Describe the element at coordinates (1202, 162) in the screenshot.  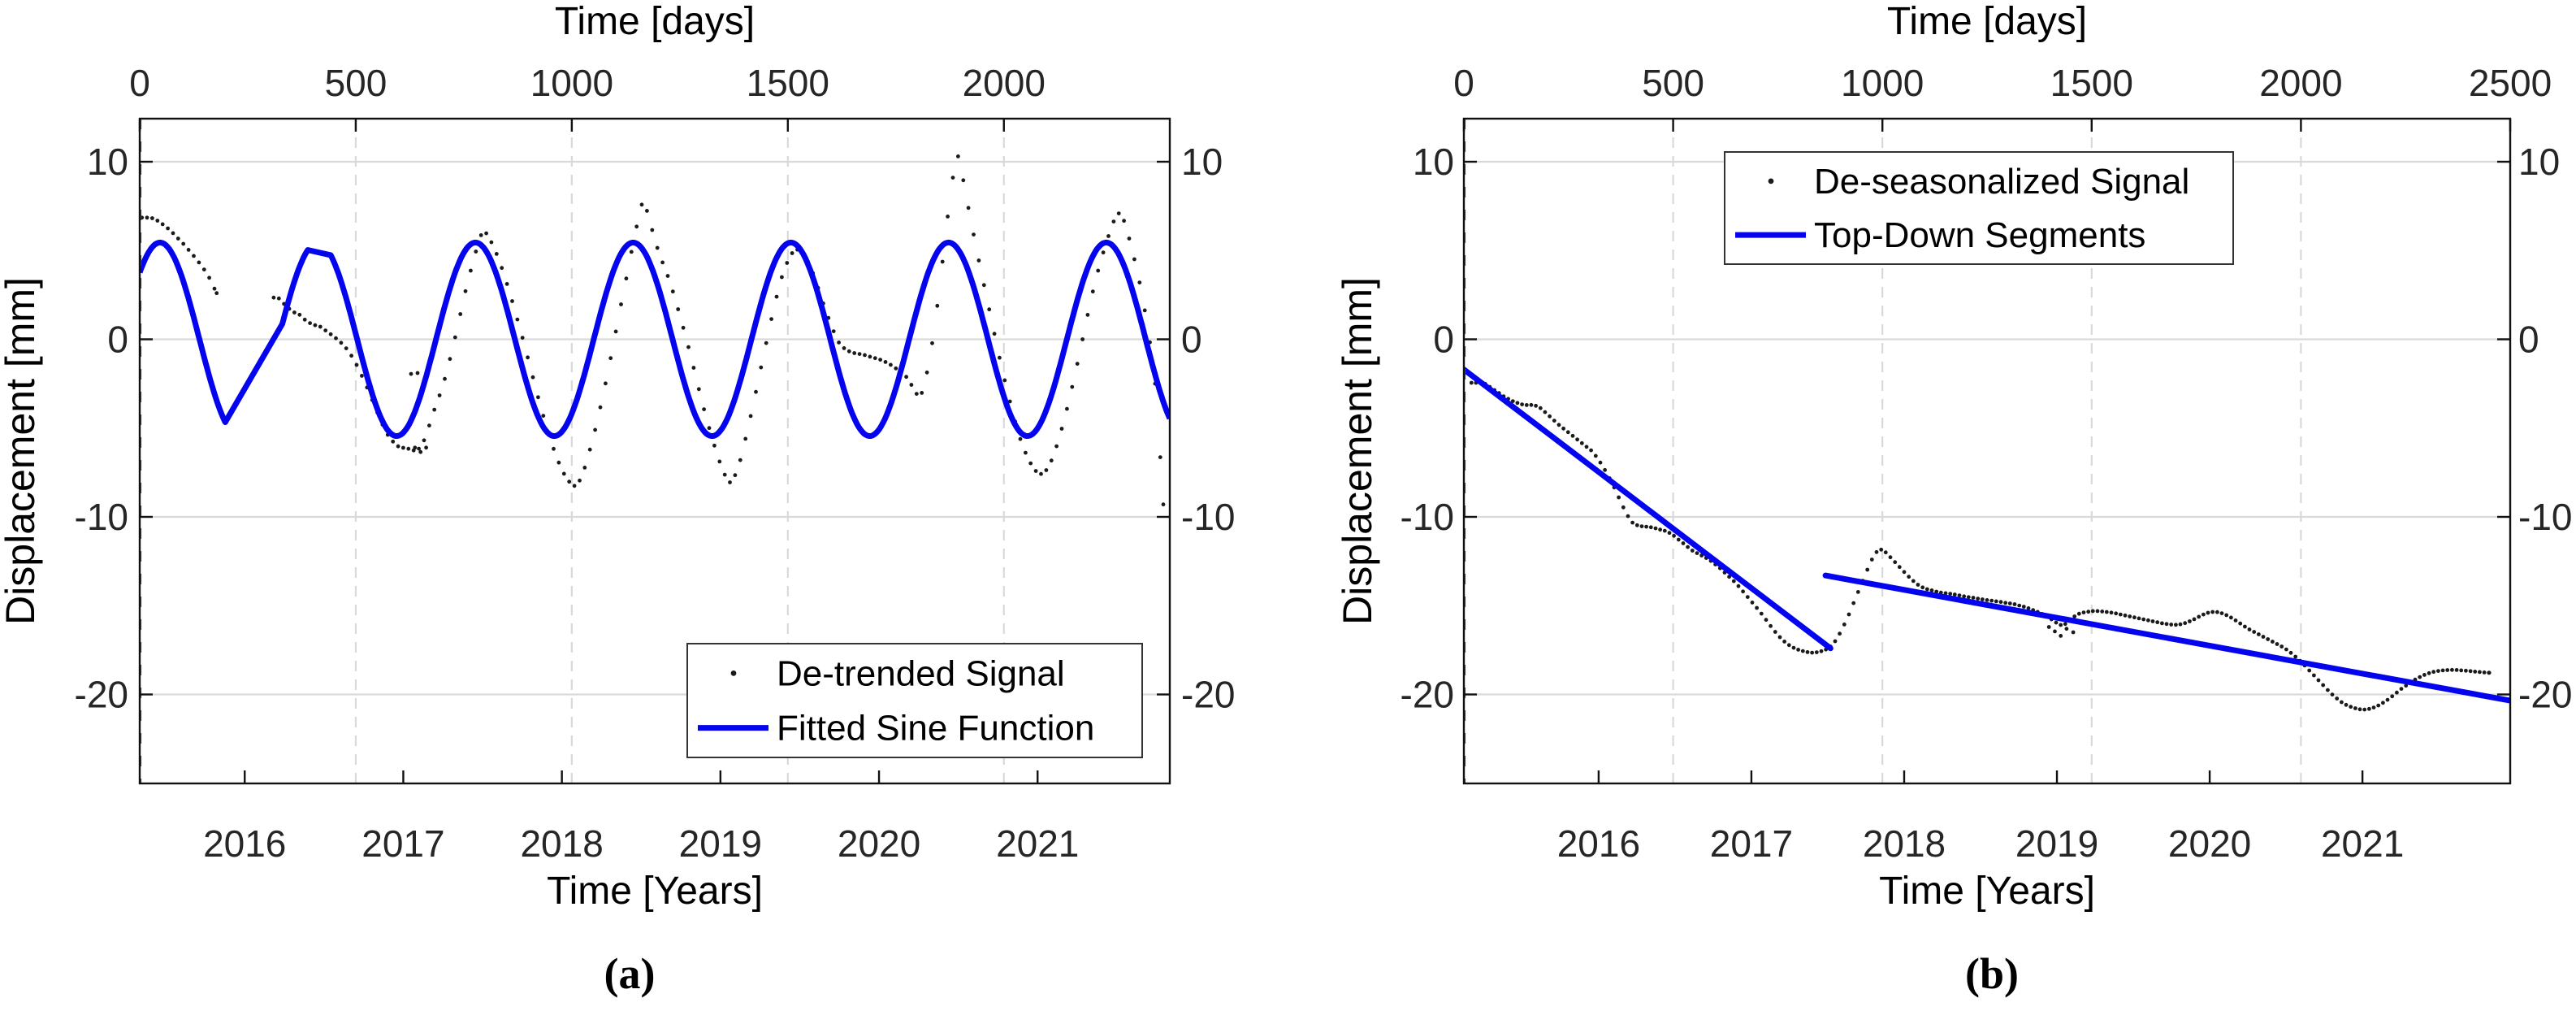
I see `y-tick-label-right: 10` at that location.